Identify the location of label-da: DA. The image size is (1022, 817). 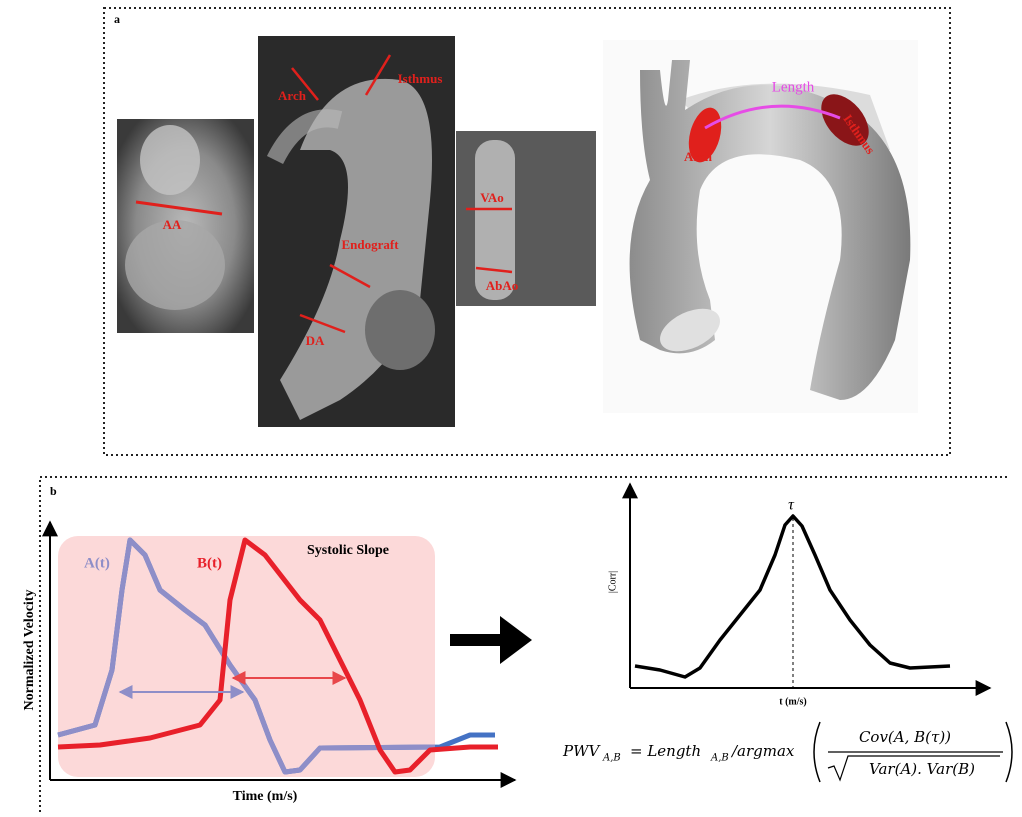
(315, 340).